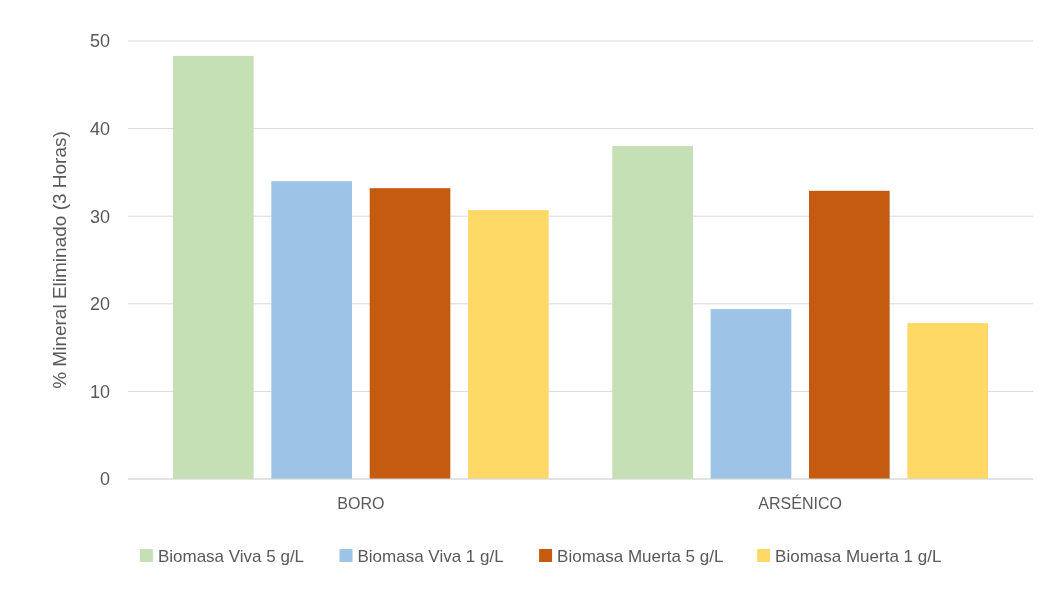  What do you see at coordinates (800, 503) in the screenshot?
I see `x-tick-label: ARSÉNICO` at bounding box center [800, 503].